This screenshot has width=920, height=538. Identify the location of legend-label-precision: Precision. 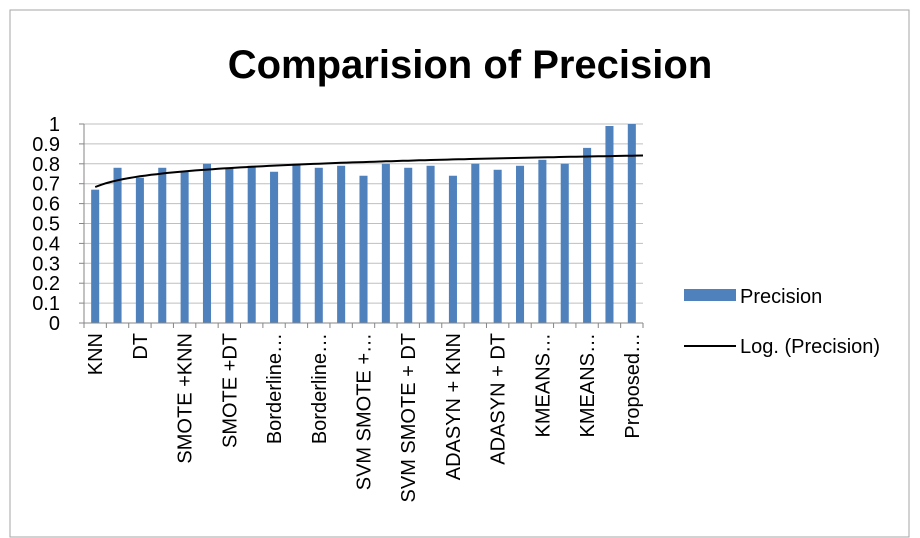
(781, 297).